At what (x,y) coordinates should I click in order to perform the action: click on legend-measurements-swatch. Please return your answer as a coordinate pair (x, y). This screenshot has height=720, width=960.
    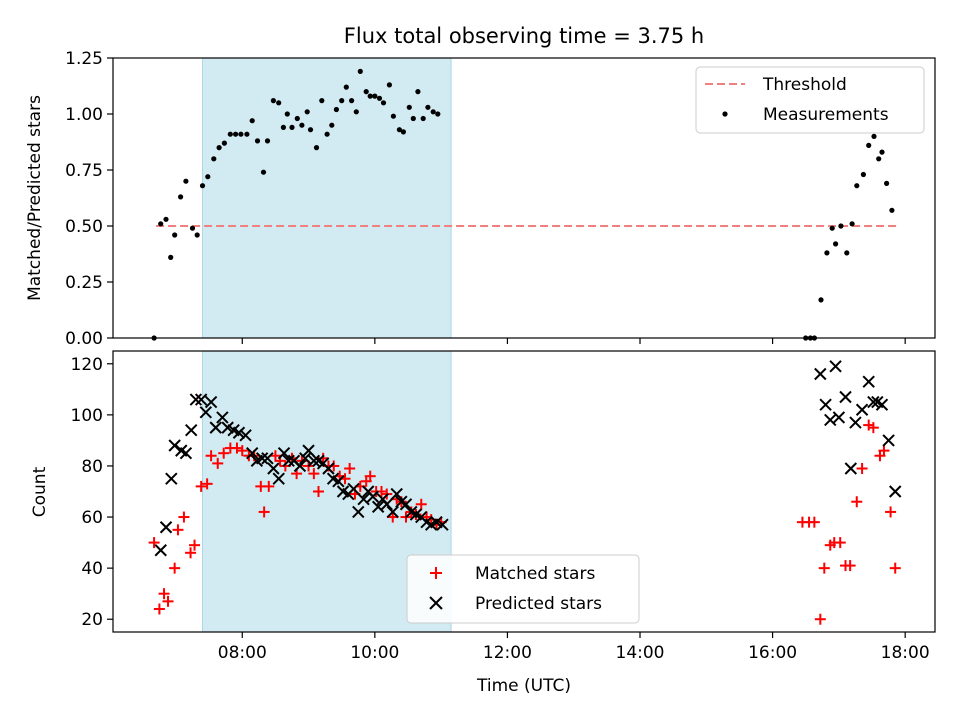
    Looking at the image, I should click on (725, 114).